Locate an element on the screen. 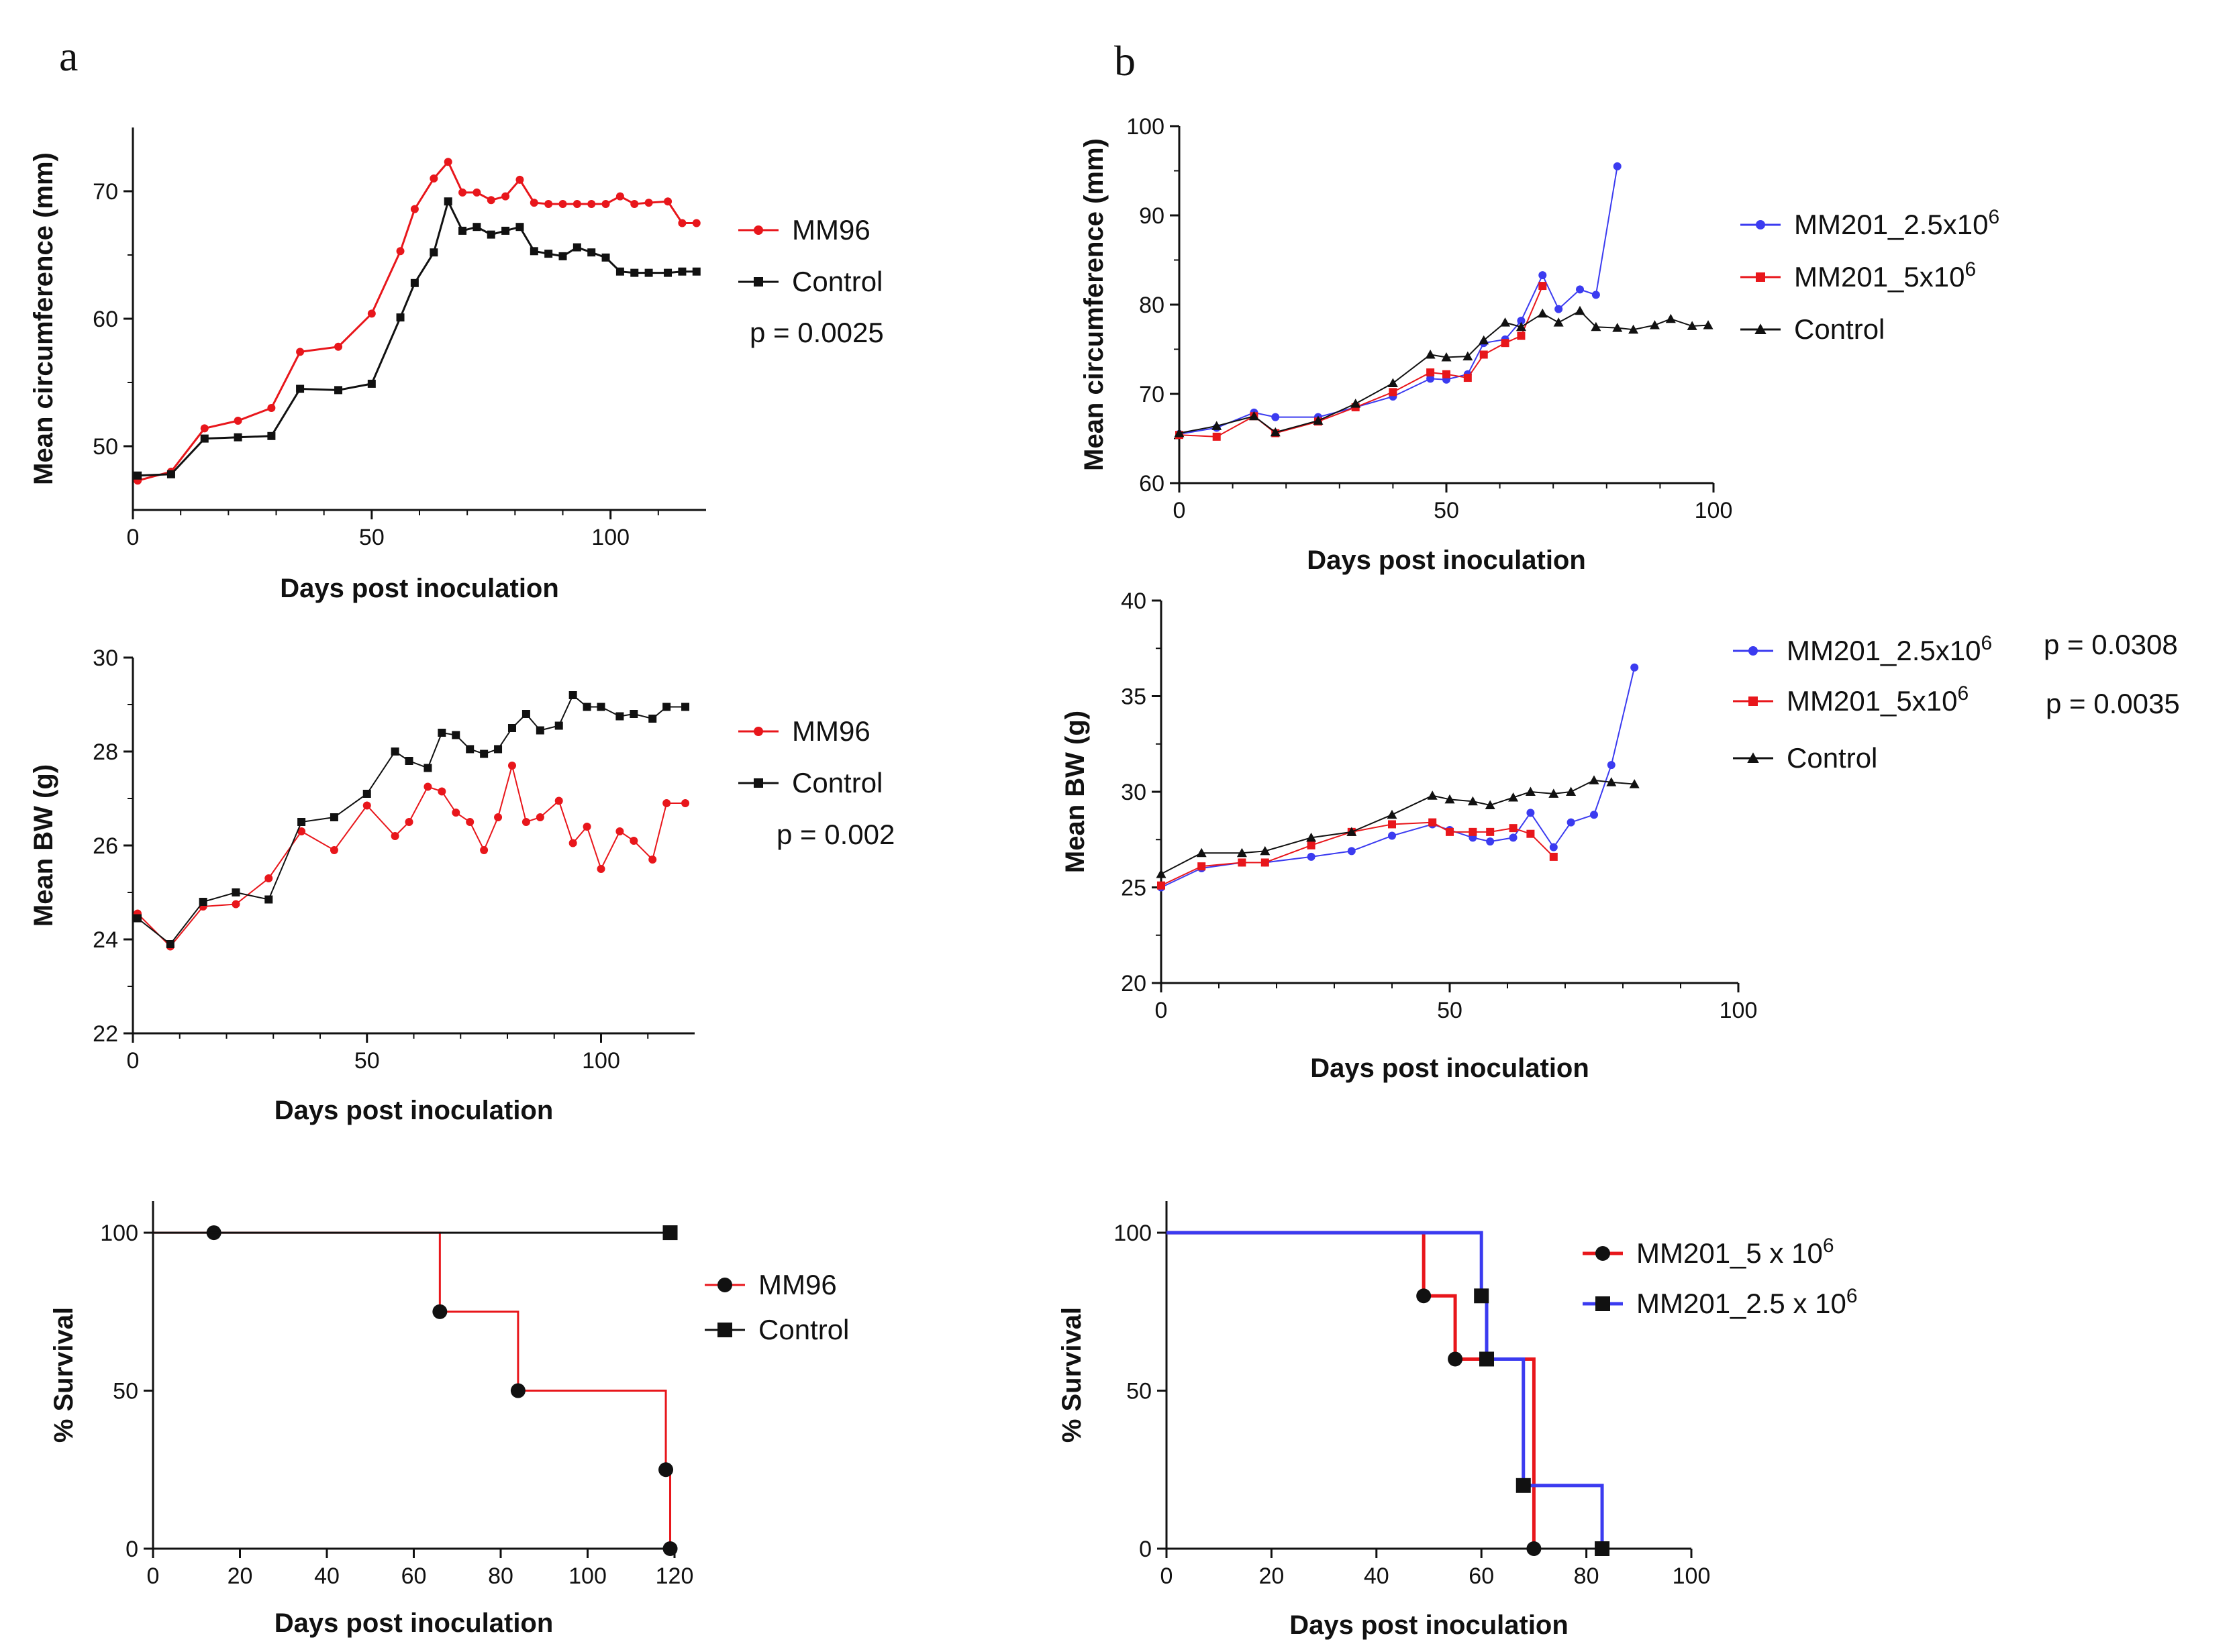  y-axis-title: Mean circumference (mm) is located at coordinates (1094, 304).